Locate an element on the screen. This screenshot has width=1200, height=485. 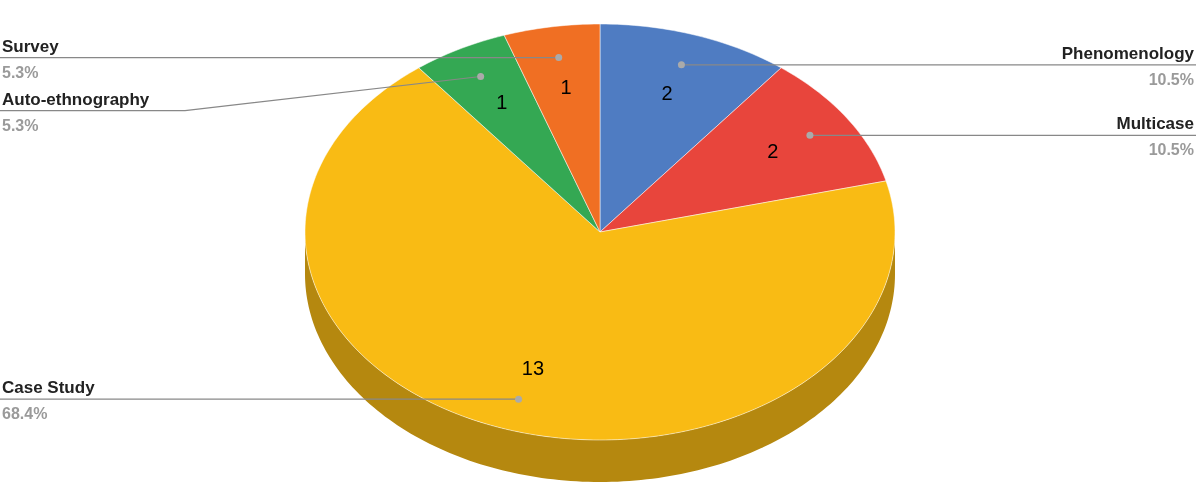
slice-label: Case Study is located at coordinates (49, 388).